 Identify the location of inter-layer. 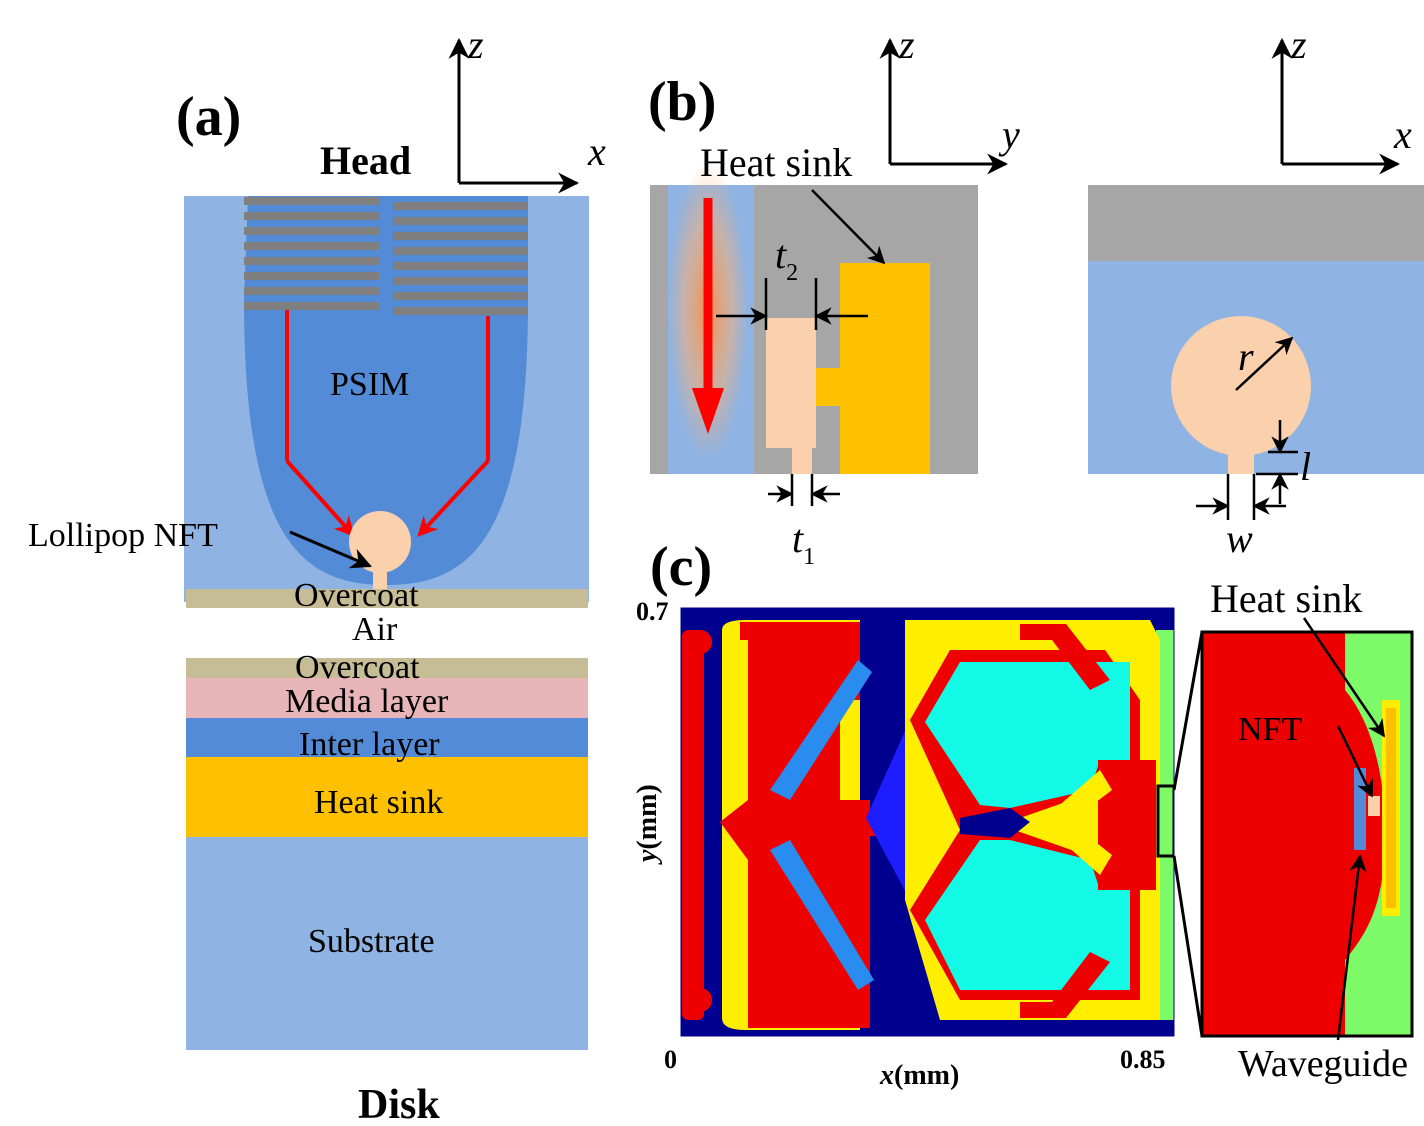
(387, 737).